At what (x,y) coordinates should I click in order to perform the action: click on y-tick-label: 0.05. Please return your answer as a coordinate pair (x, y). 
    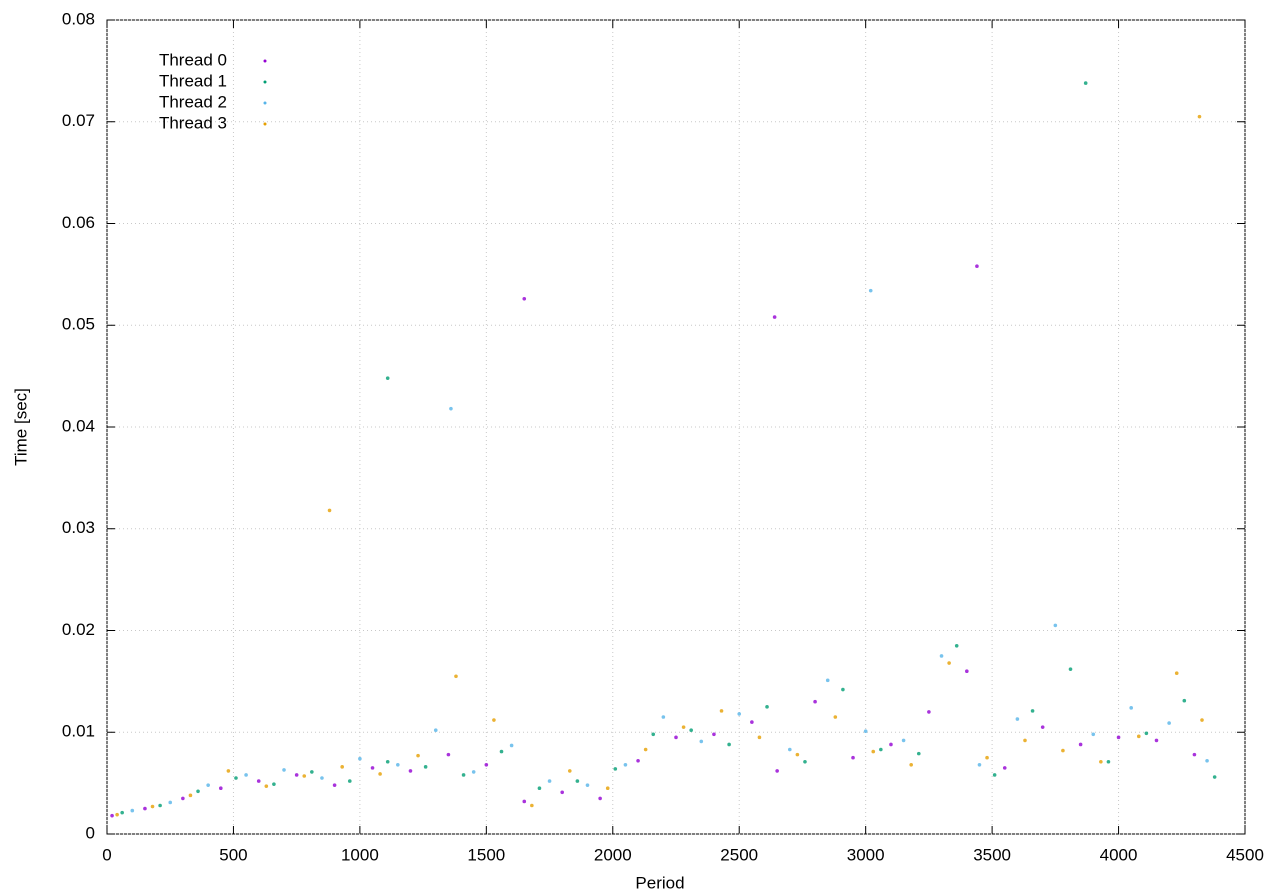
    Looking at the image, I should click on (78, 324).